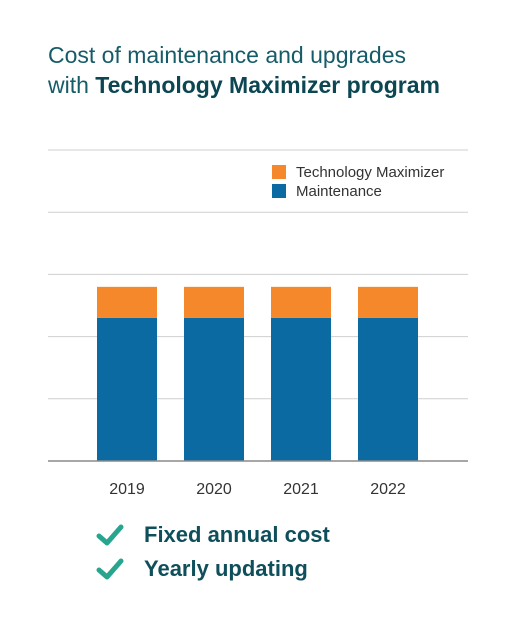 This screenshot has height=620, width=526. I want to click on benefit-item: Fixed annual cost, so click(213, 535).